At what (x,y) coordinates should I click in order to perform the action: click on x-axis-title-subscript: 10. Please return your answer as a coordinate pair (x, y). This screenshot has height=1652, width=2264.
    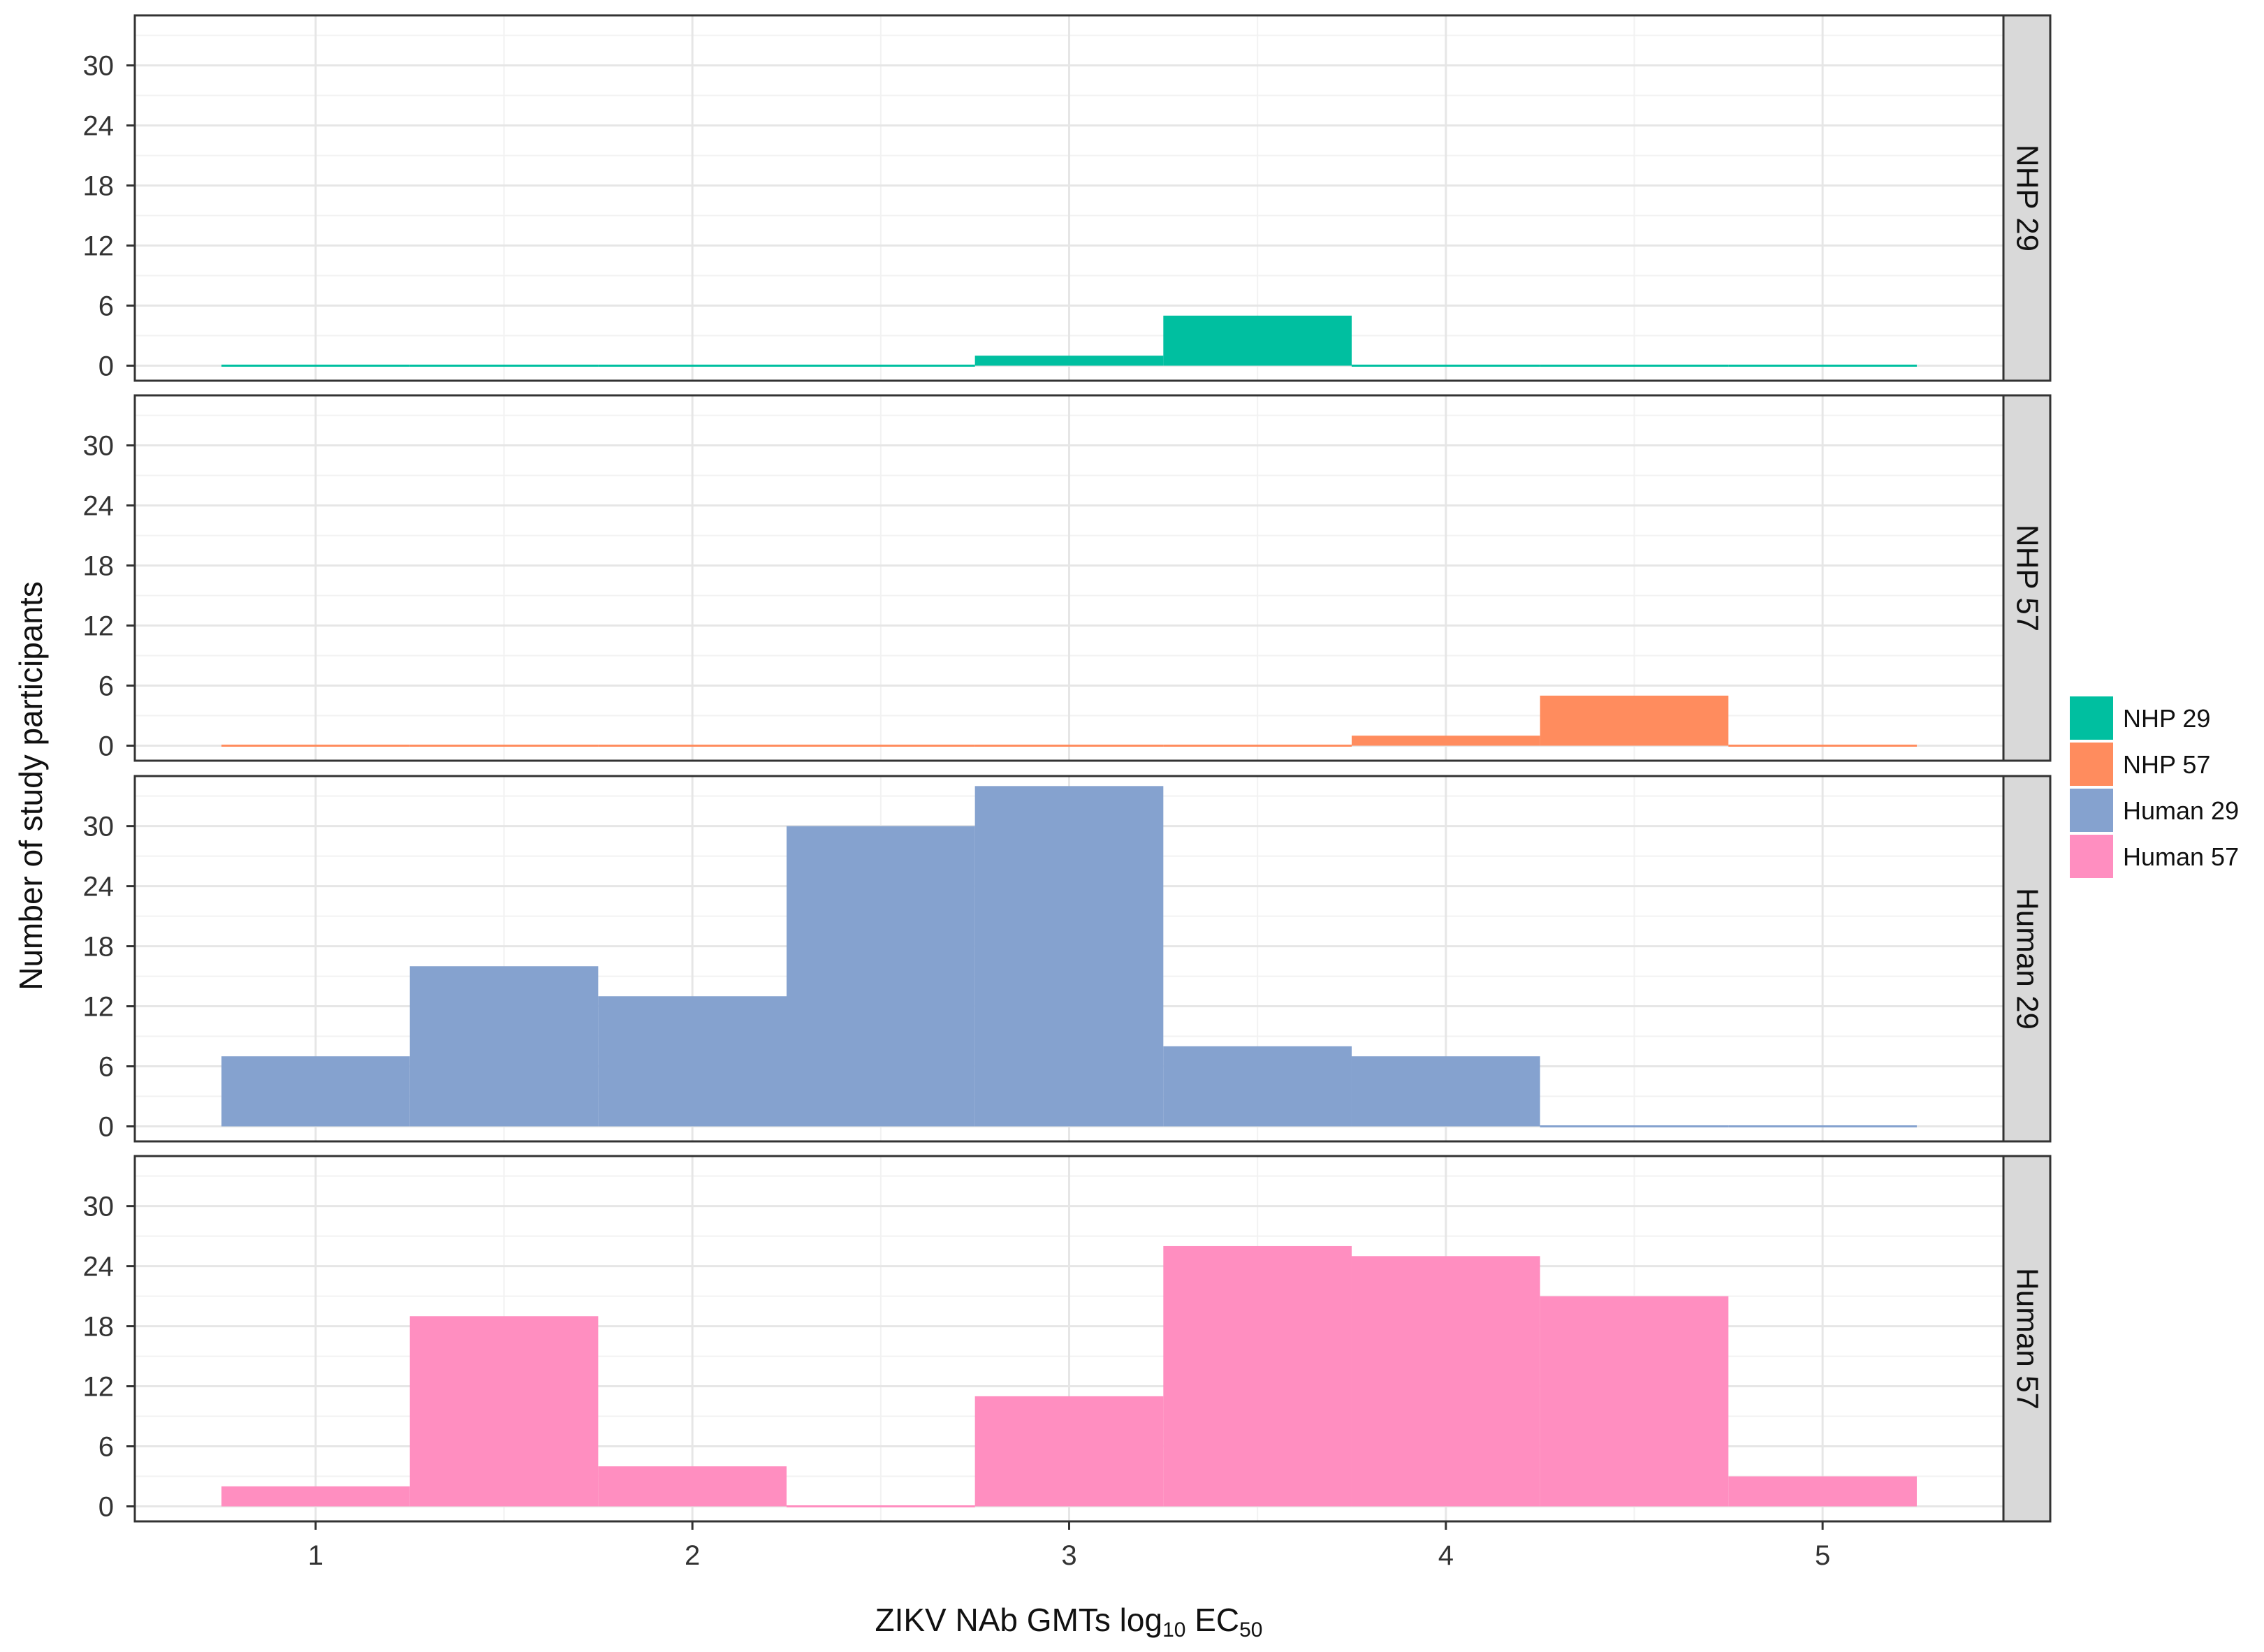
    Looking at the image, I should click on (1173, 1630).